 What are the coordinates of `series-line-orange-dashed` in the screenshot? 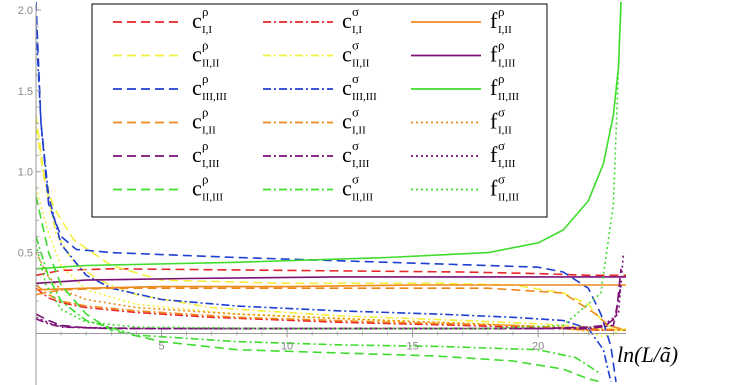 It's located at (331, 309).